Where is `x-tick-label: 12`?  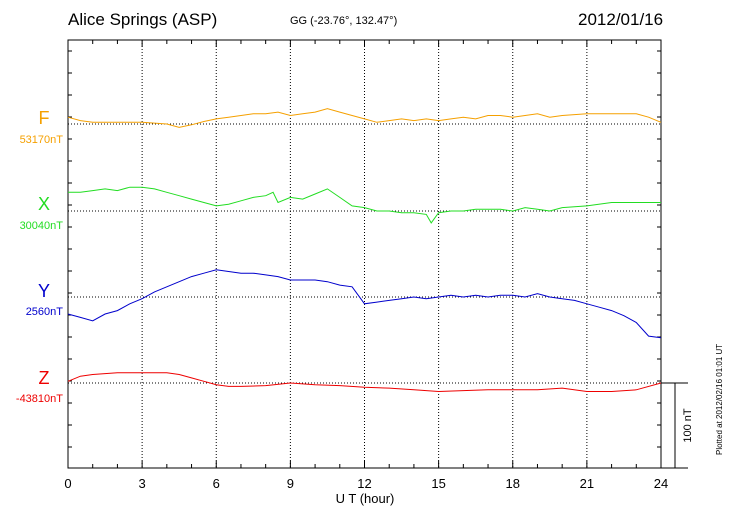 x-tick-label: 12 is located at coordinates (364, 483).